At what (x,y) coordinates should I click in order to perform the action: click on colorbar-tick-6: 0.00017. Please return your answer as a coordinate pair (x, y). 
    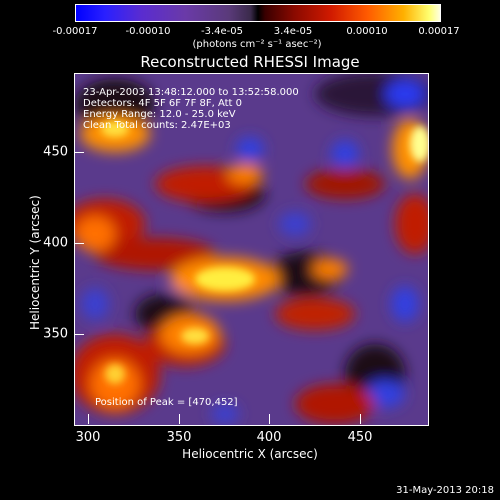
    Looking at the image, I should click on (439, 31).